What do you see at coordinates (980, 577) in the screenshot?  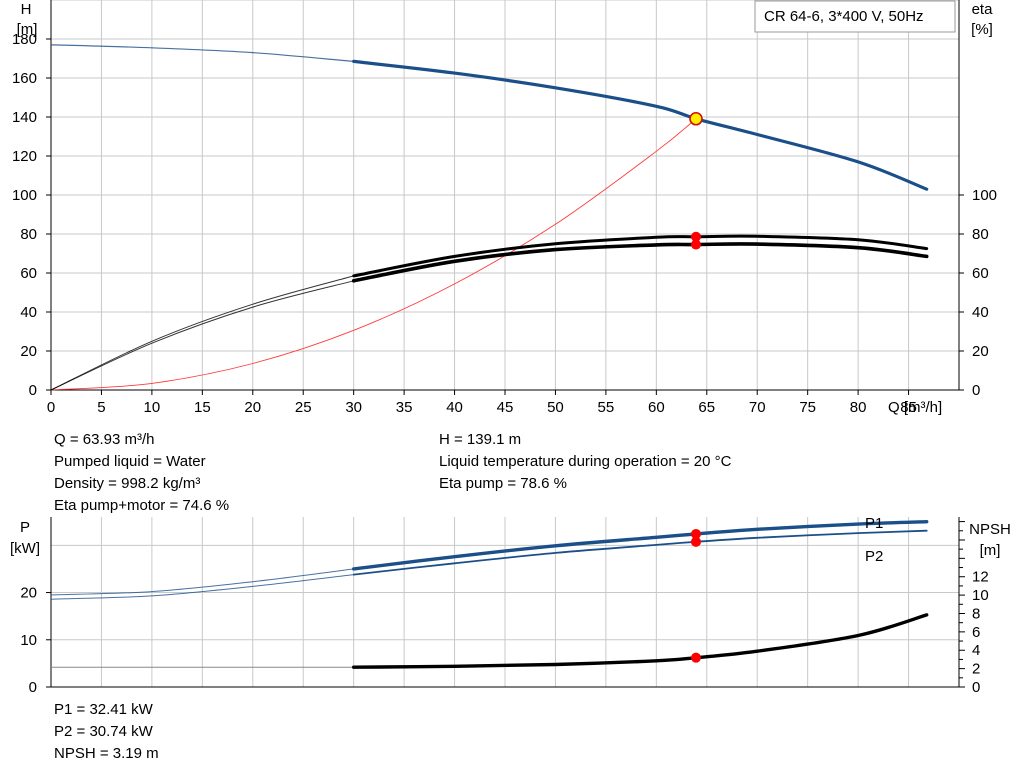 I see `y-tick-label-right: 12` at bounding box center [980, 577].